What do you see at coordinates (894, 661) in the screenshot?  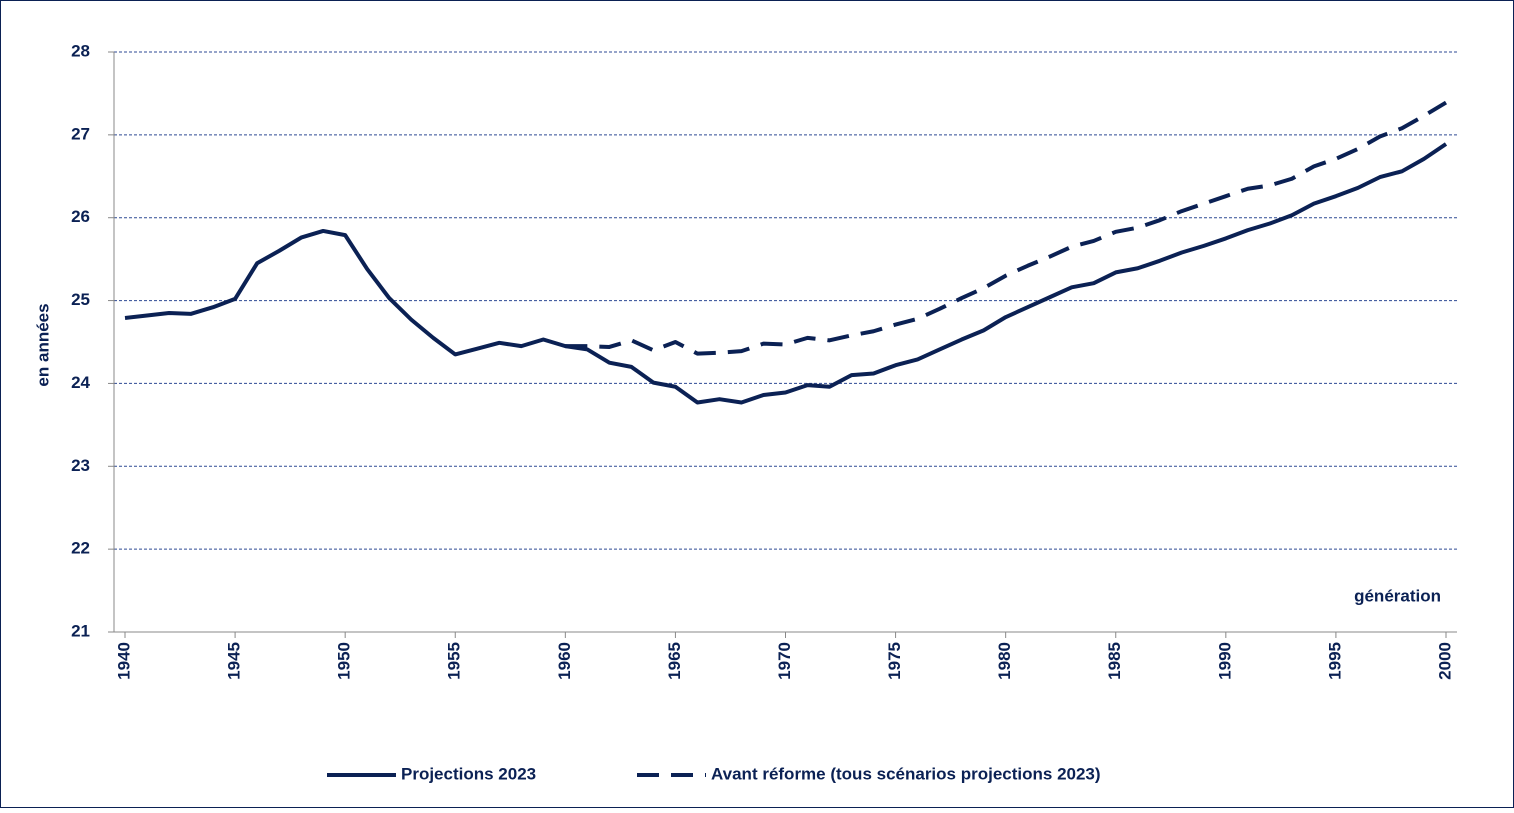 I see `x-tick-label: 1975` at bounding box center [894, 661].